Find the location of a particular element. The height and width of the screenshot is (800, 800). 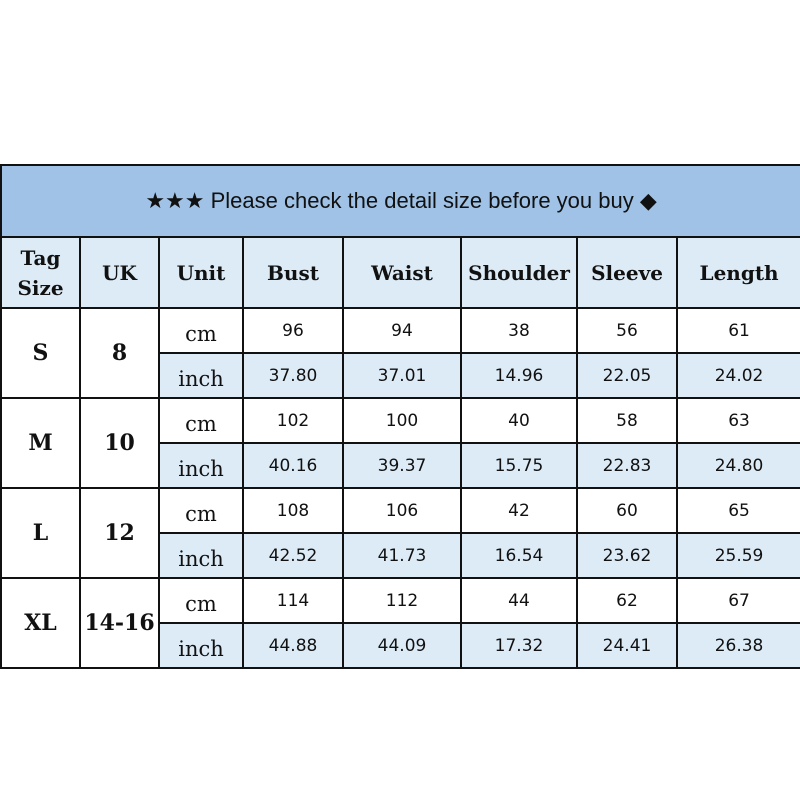

header-tag-size: Tag Size is located at coordinates (40, 272).